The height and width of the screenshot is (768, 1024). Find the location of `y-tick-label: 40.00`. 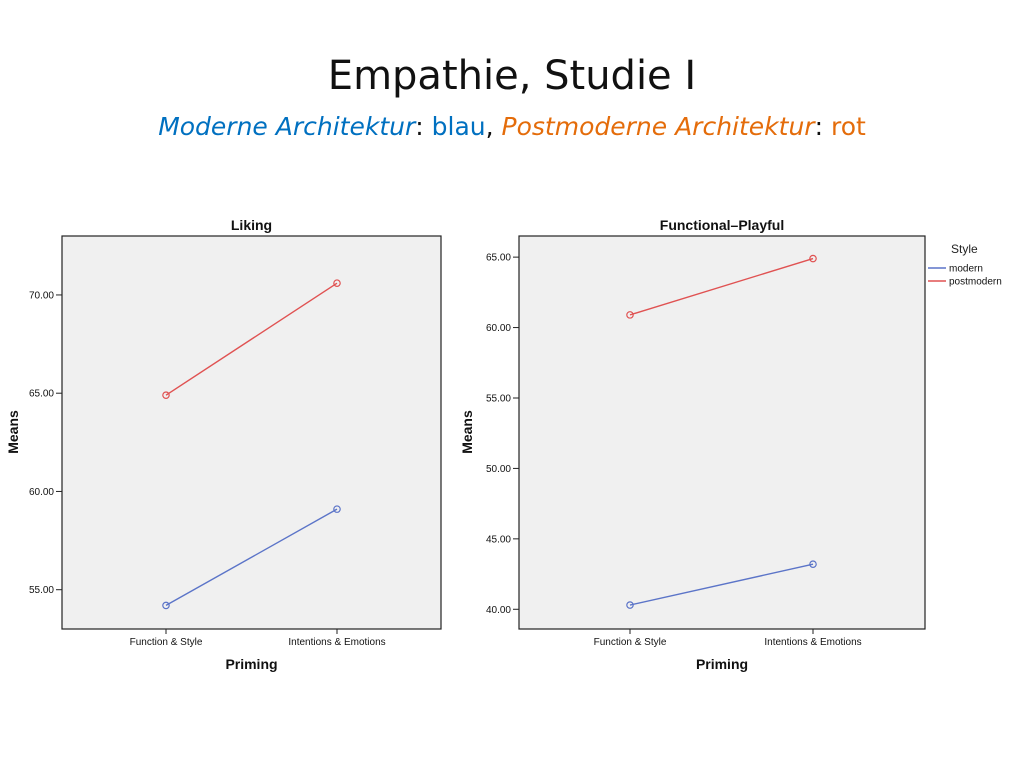

y-tick-label: 40.00 is located at coordinates (498, 610).